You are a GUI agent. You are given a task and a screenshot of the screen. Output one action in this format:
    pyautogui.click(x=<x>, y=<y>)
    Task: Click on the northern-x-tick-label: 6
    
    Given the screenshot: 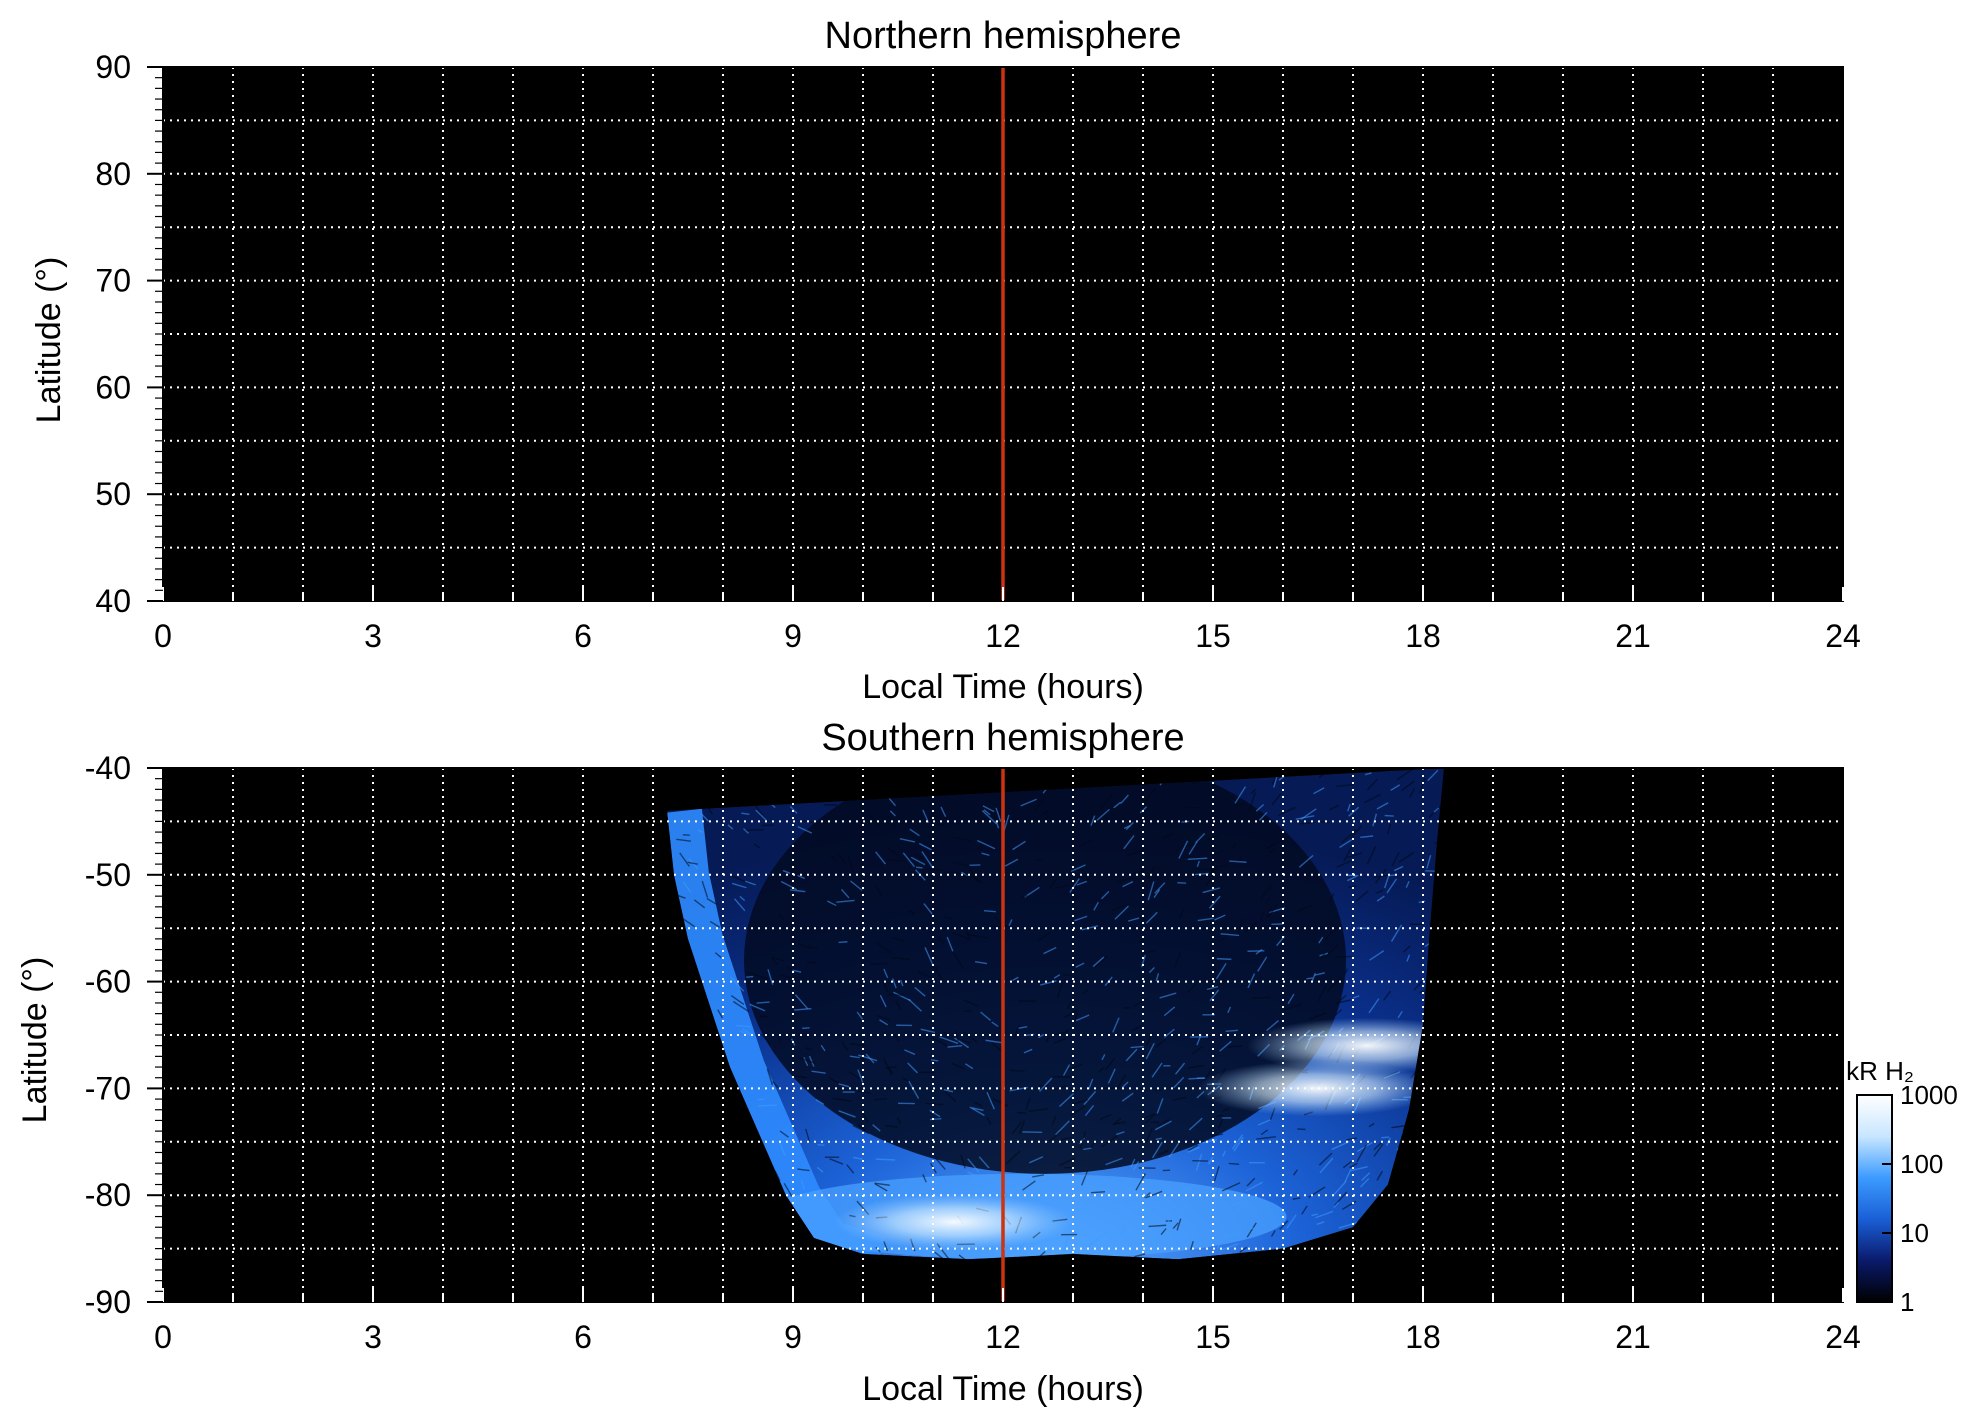 What is the action you would take?
    pyautogui.click(x=583, y=636)
    